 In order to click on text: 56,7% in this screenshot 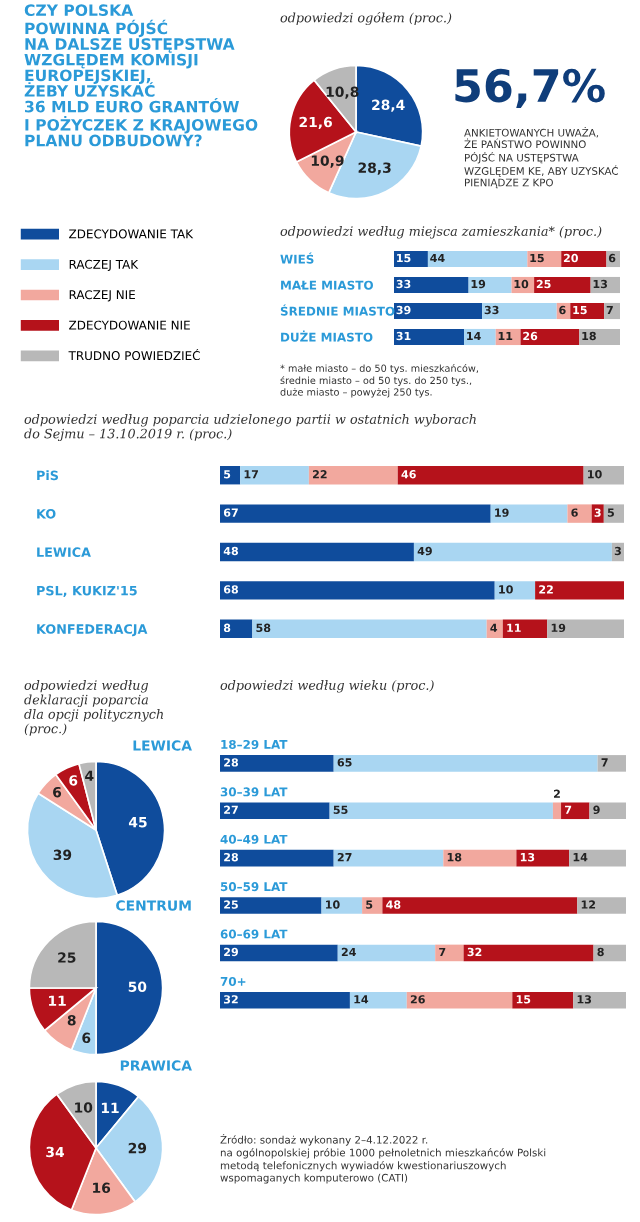, I will do `click(530, 88)`.